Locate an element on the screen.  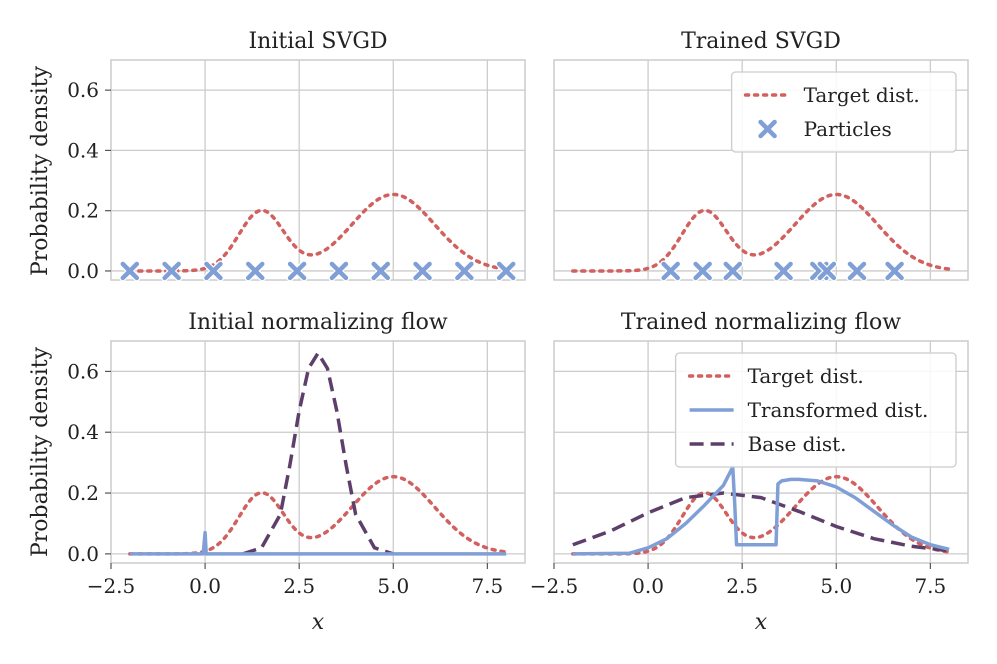
ylabel-top: Probability density is located at coordinates (40, 170).